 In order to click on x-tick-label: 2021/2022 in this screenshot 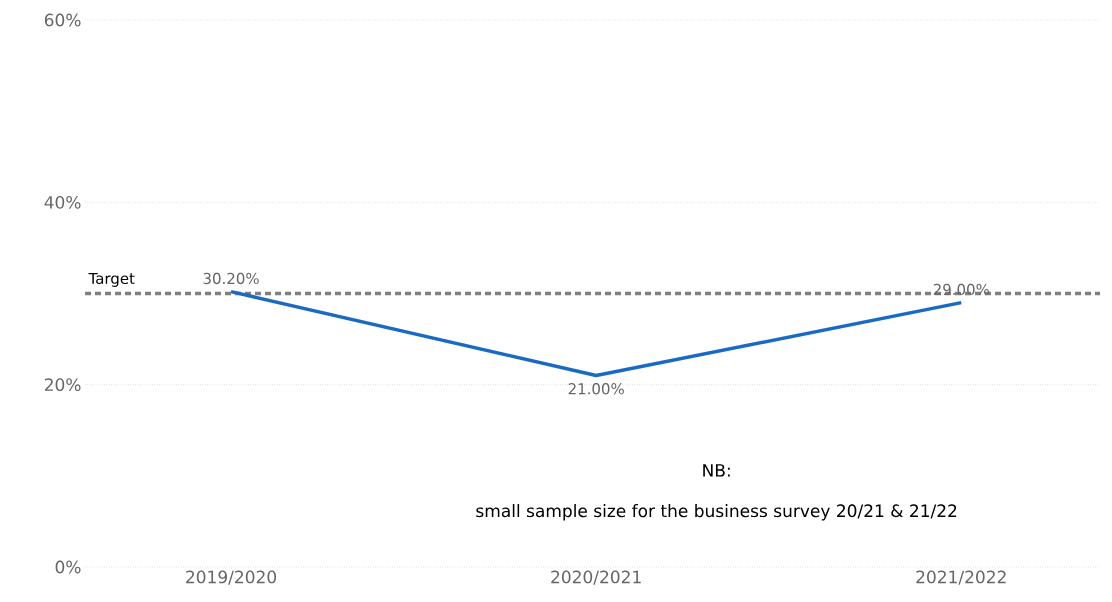, I will do `click(961, 577)`.